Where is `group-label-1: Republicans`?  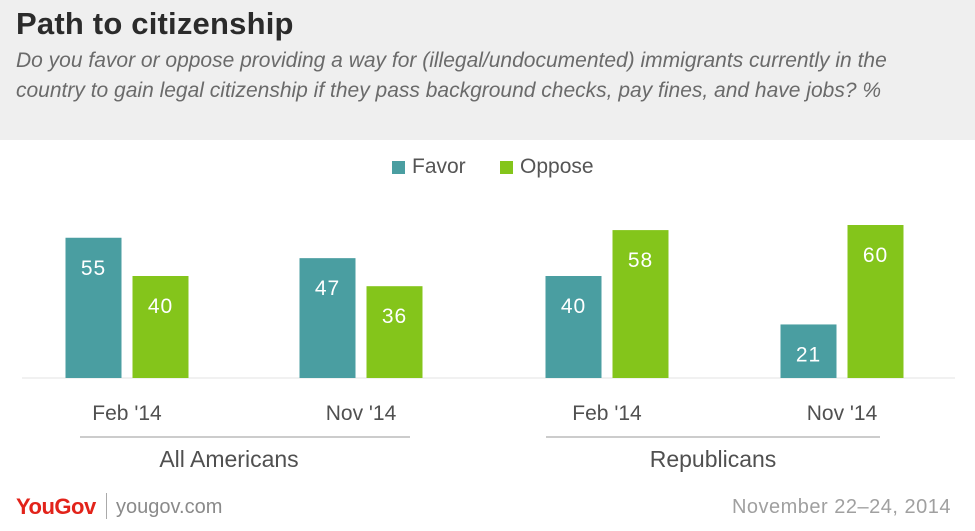
group-label-1: Republicans is located at coordinates (713, 459).